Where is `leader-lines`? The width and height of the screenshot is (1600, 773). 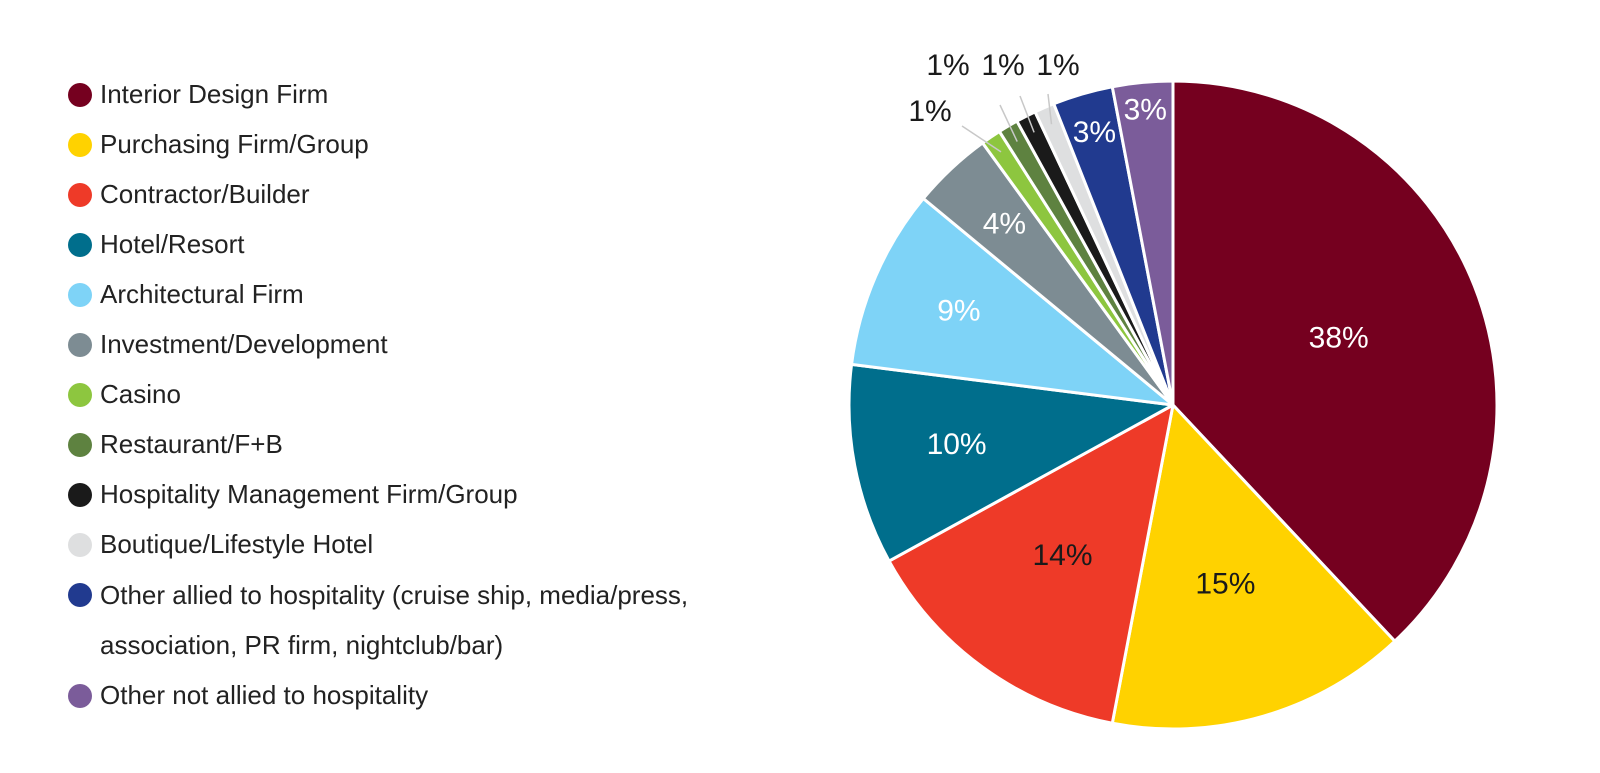
leader-lines is located at coordinates (1007, 123).